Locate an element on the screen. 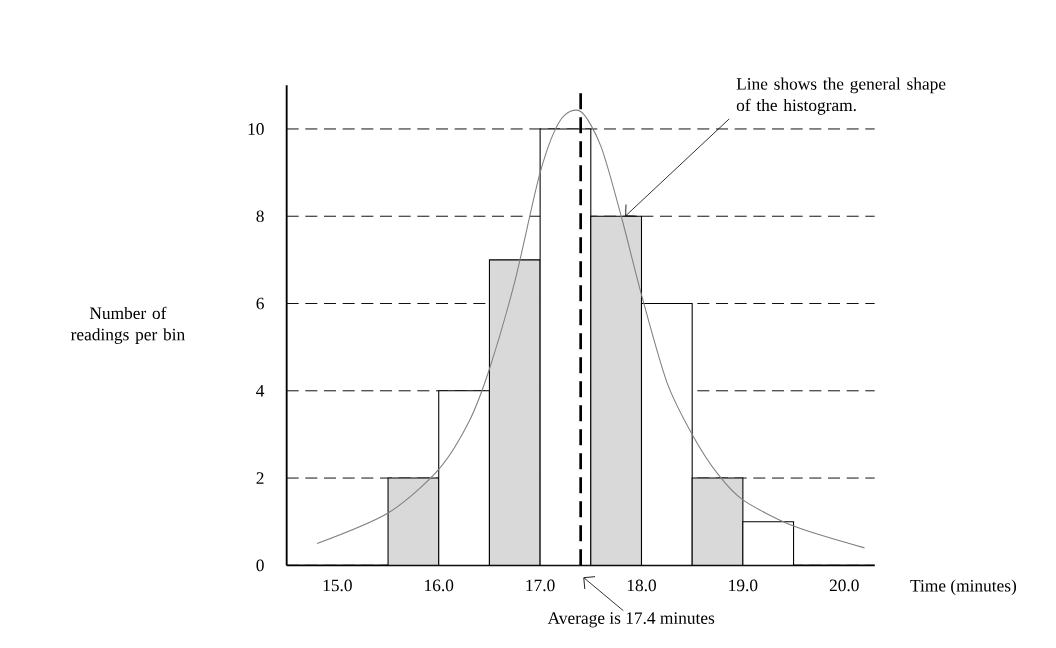  x-tick-label: 15.0 is located at coordinates (337, 585).